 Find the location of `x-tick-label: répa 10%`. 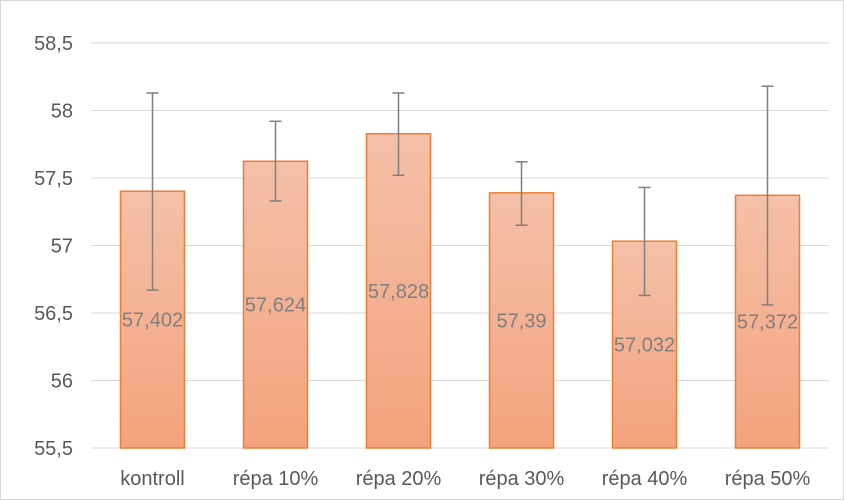

x-tick-label: répa 10% is located at coordinates (276, 479).